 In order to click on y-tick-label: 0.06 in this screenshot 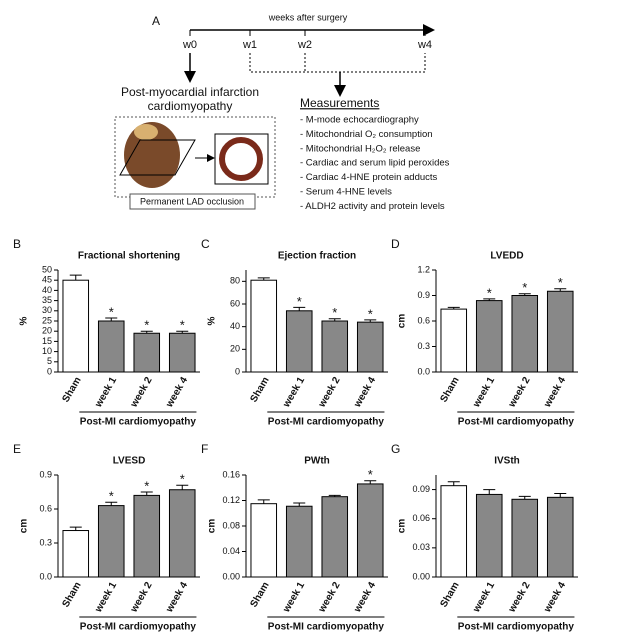, I will do `click(421, 518)`.